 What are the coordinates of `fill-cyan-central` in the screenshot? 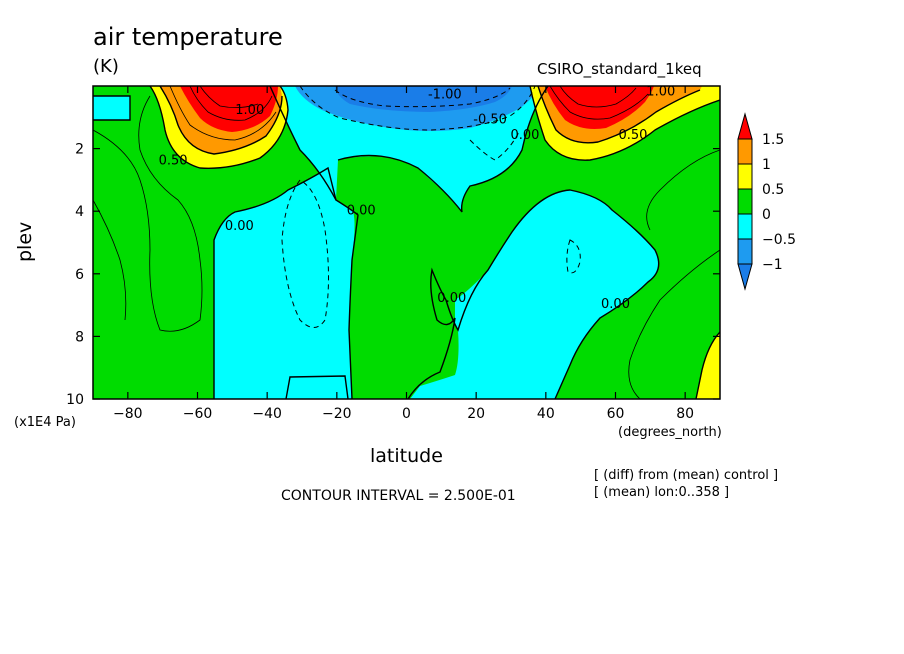 It's located at (286, 283).